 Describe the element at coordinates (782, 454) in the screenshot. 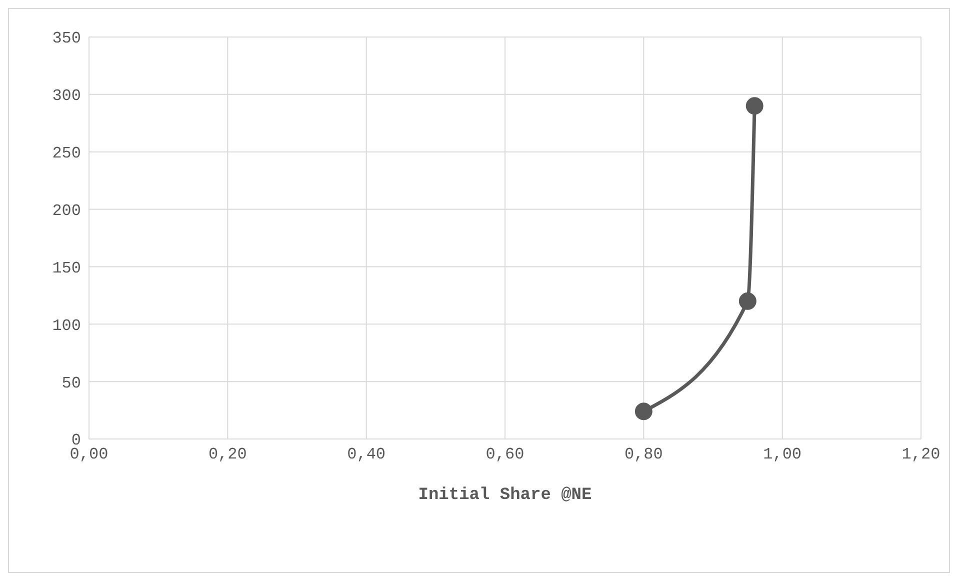

I see `x-tick-label: 1,00` at that location.